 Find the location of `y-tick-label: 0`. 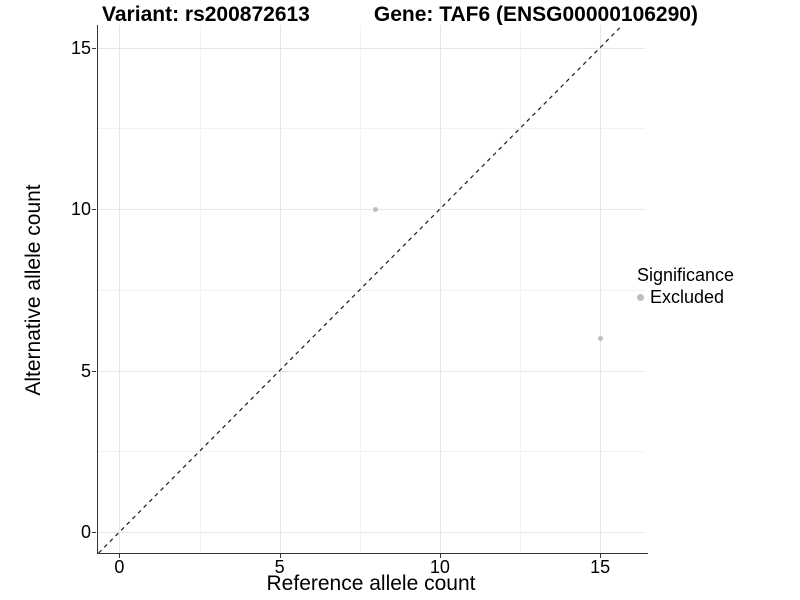

y-tick-label: 0 is located at coordinates (85, 532).